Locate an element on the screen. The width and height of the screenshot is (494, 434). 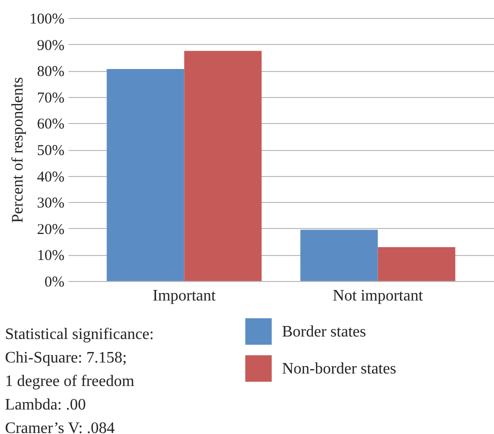
y-tick-label: 10% is located at coordinates (50, 256).